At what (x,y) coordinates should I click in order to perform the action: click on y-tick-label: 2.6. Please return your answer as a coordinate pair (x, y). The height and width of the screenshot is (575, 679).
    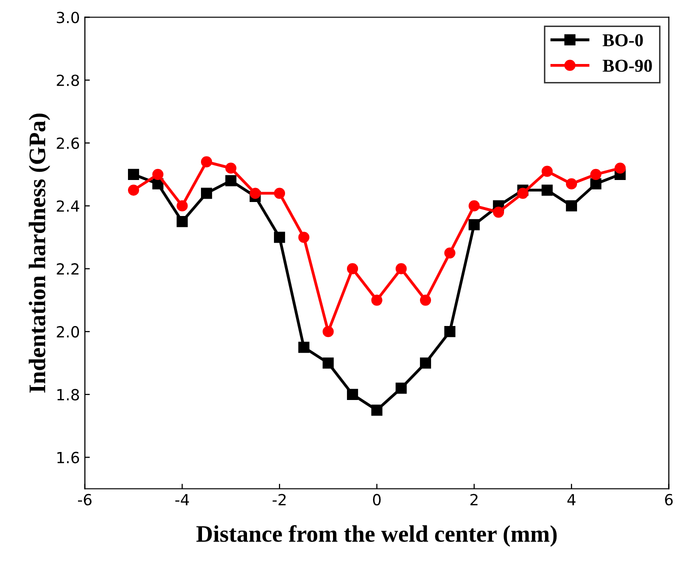
    Looking at the image, I should click on (68, 143).